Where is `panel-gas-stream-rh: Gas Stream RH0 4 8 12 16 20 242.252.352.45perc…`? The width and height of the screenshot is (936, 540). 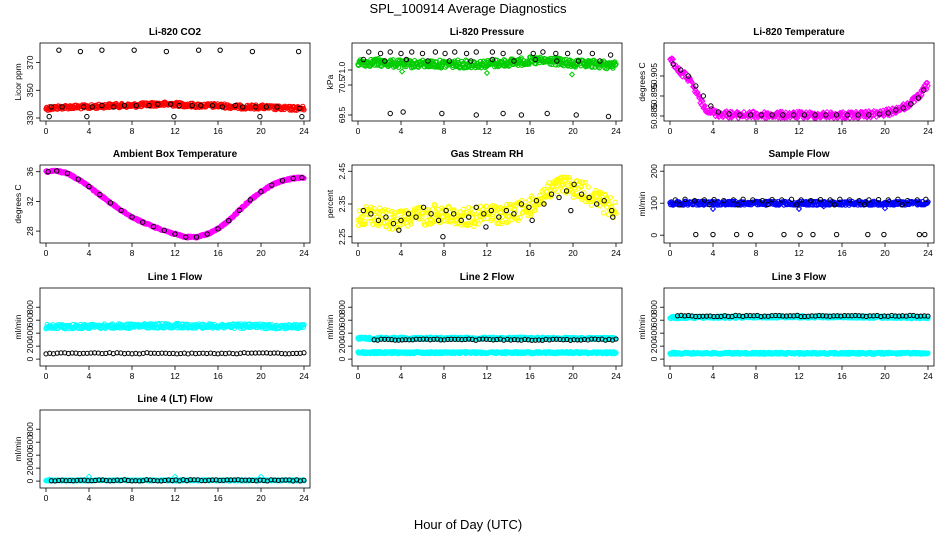 panel-gas-stream-rh: Gas Stream RH0 4 8 12 16 20 242.252.352.45perc… is located at coordinates (474, 203).